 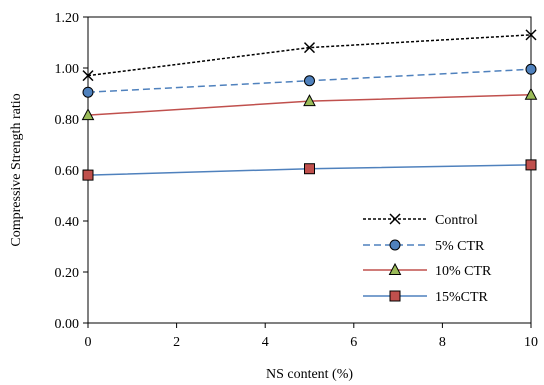 What do you see at coordinates (420, 220) in the screenshot?
I see `legend-entry-control: Control` at bounding box center [420, 220].